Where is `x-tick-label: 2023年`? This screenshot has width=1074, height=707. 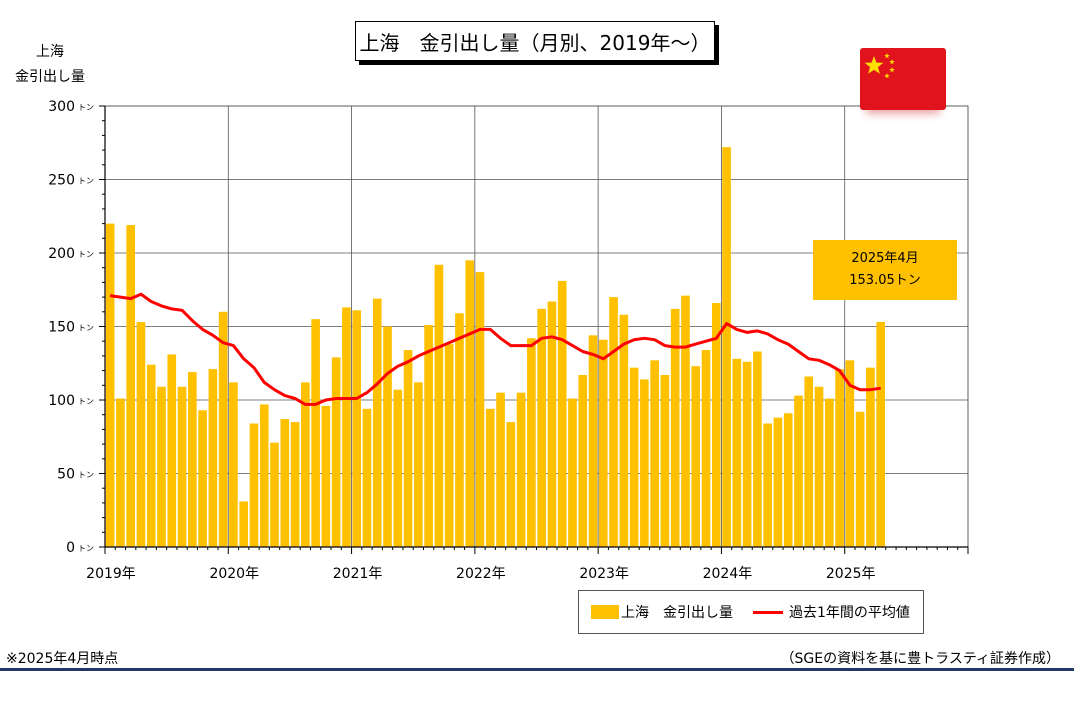 x-tick-label: 2023年 is located at coordinates (604, 574).